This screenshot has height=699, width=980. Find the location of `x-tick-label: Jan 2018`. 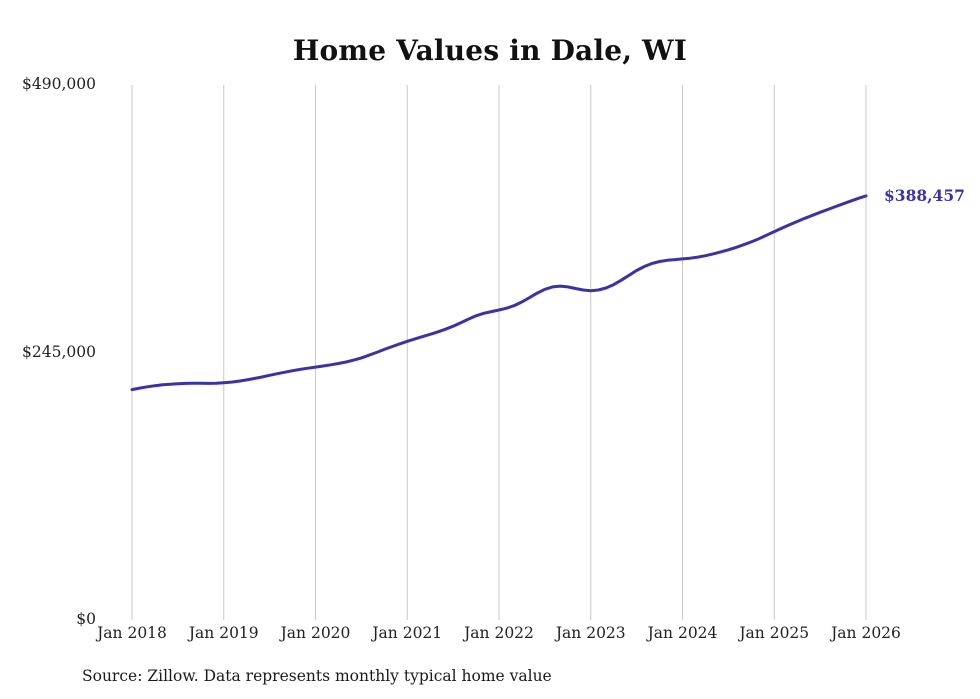

x-tick-label: Jan 2018 is located at coordinates (132, 633).